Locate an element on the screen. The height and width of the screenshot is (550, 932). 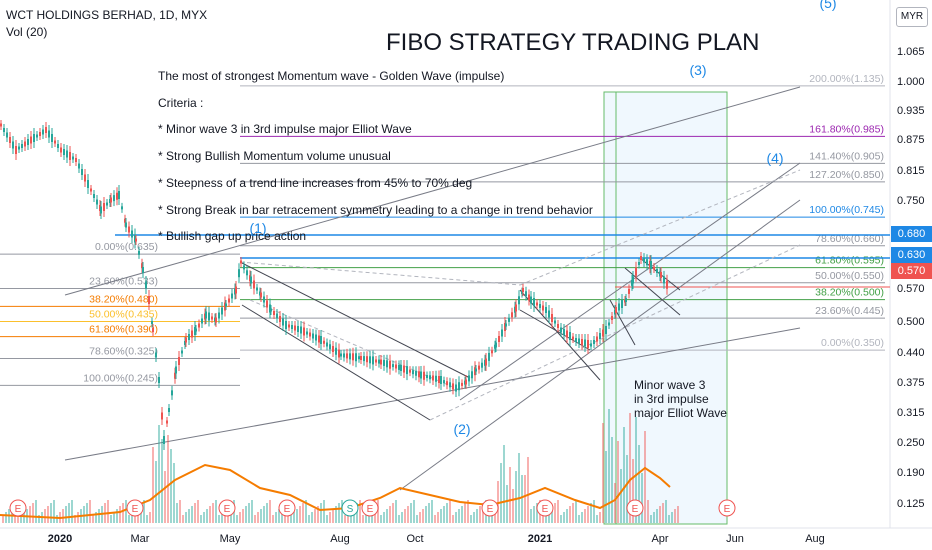
wave3-zone-border is located at coordinates (665, 308).